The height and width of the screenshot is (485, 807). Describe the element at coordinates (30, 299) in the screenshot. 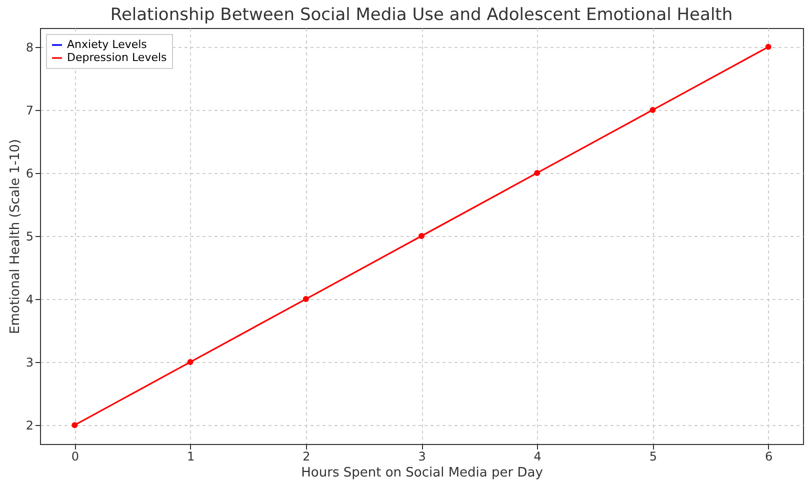

I see `y-tick-label: 4` at that location.